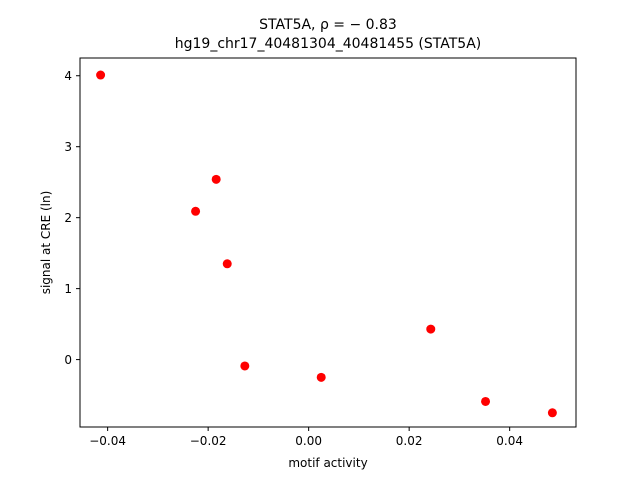 Image resolution: width=640 pixels, height=480 pixels. Describe the element at coordinates (68, 289) in the screenshot. I see `y-tick-label: 1` at that location.